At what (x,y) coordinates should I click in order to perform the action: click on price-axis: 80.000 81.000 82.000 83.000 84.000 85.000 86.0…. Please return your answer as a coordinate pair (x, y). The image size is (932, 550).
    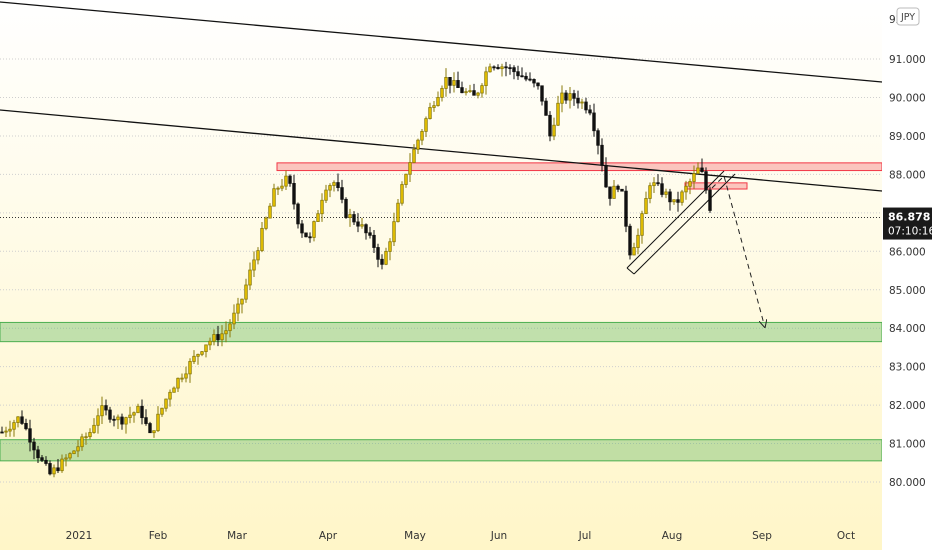
    Looking at the image, I should click on (907, 275).